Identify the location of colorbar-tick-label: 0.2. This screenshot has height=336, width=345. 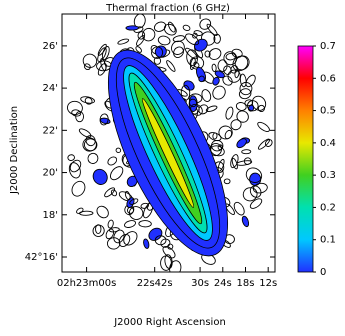
(328, 207).